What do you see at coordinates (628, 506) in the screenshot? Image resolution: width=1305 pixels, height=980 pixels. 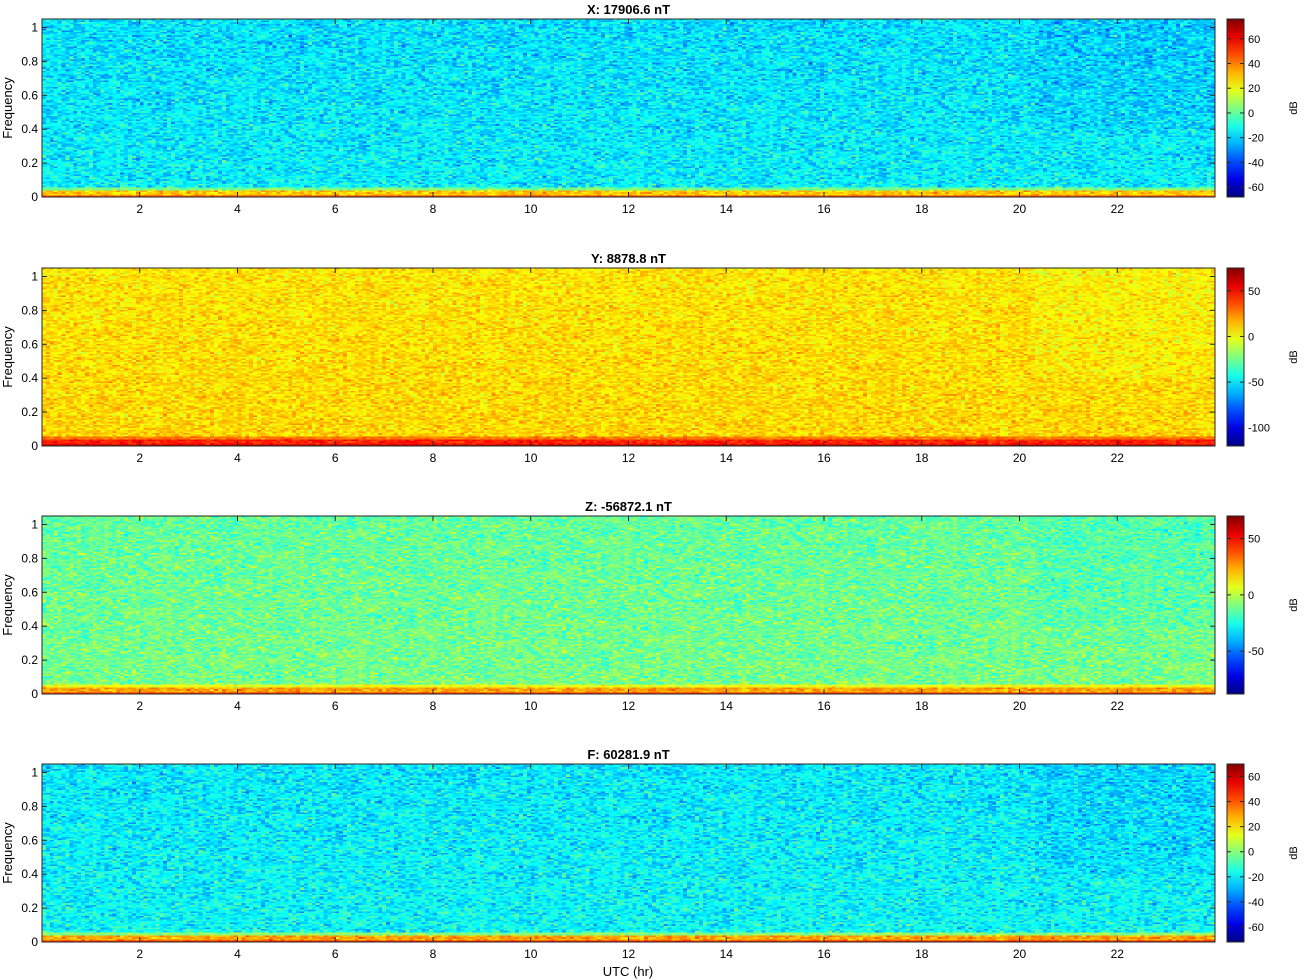 I see `panel-title: Z: -56872.1 nT` at bounding box center [628, 506].